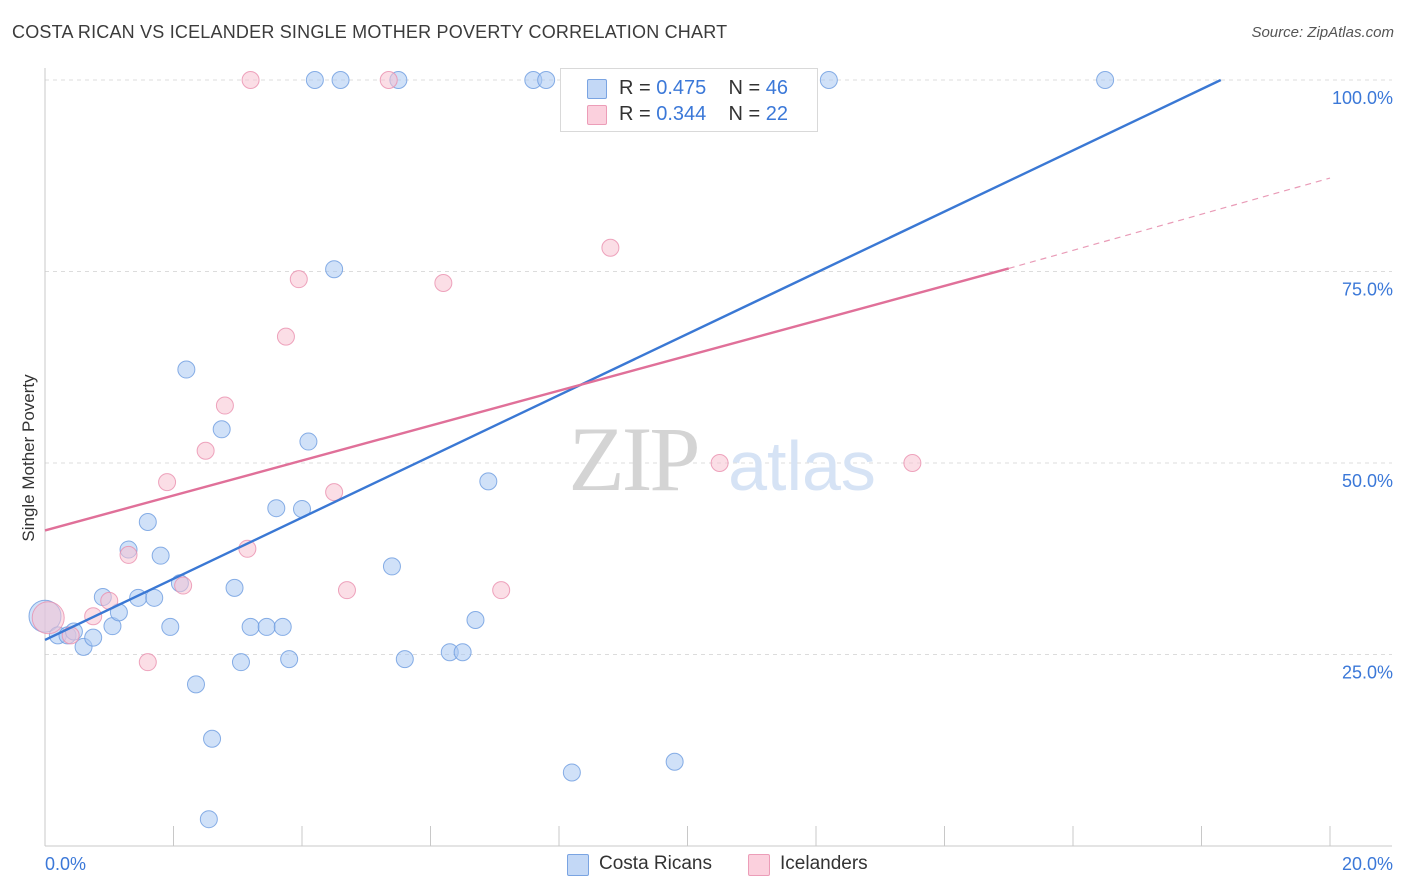 The height and width of the screenshot is (892, 1406). I want to click on icelanders-swatch, so click(597, 115).